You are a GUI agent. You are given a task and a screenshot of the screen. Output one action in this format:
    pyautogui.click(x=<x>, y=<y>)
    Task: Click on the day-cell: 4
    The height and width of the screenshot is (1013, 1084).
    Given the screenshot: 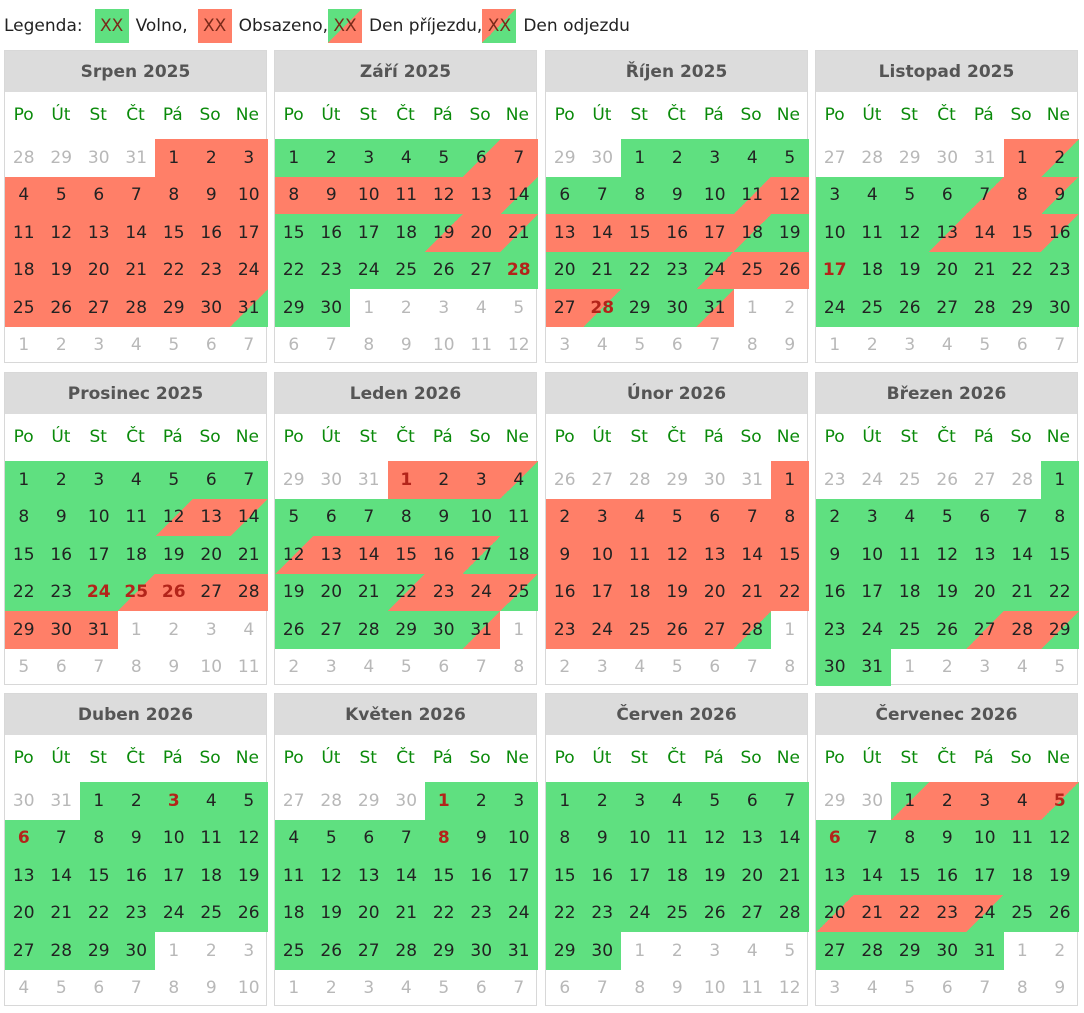 What is the action you would take?
    pyautogui.click(x=640, y=517)
    